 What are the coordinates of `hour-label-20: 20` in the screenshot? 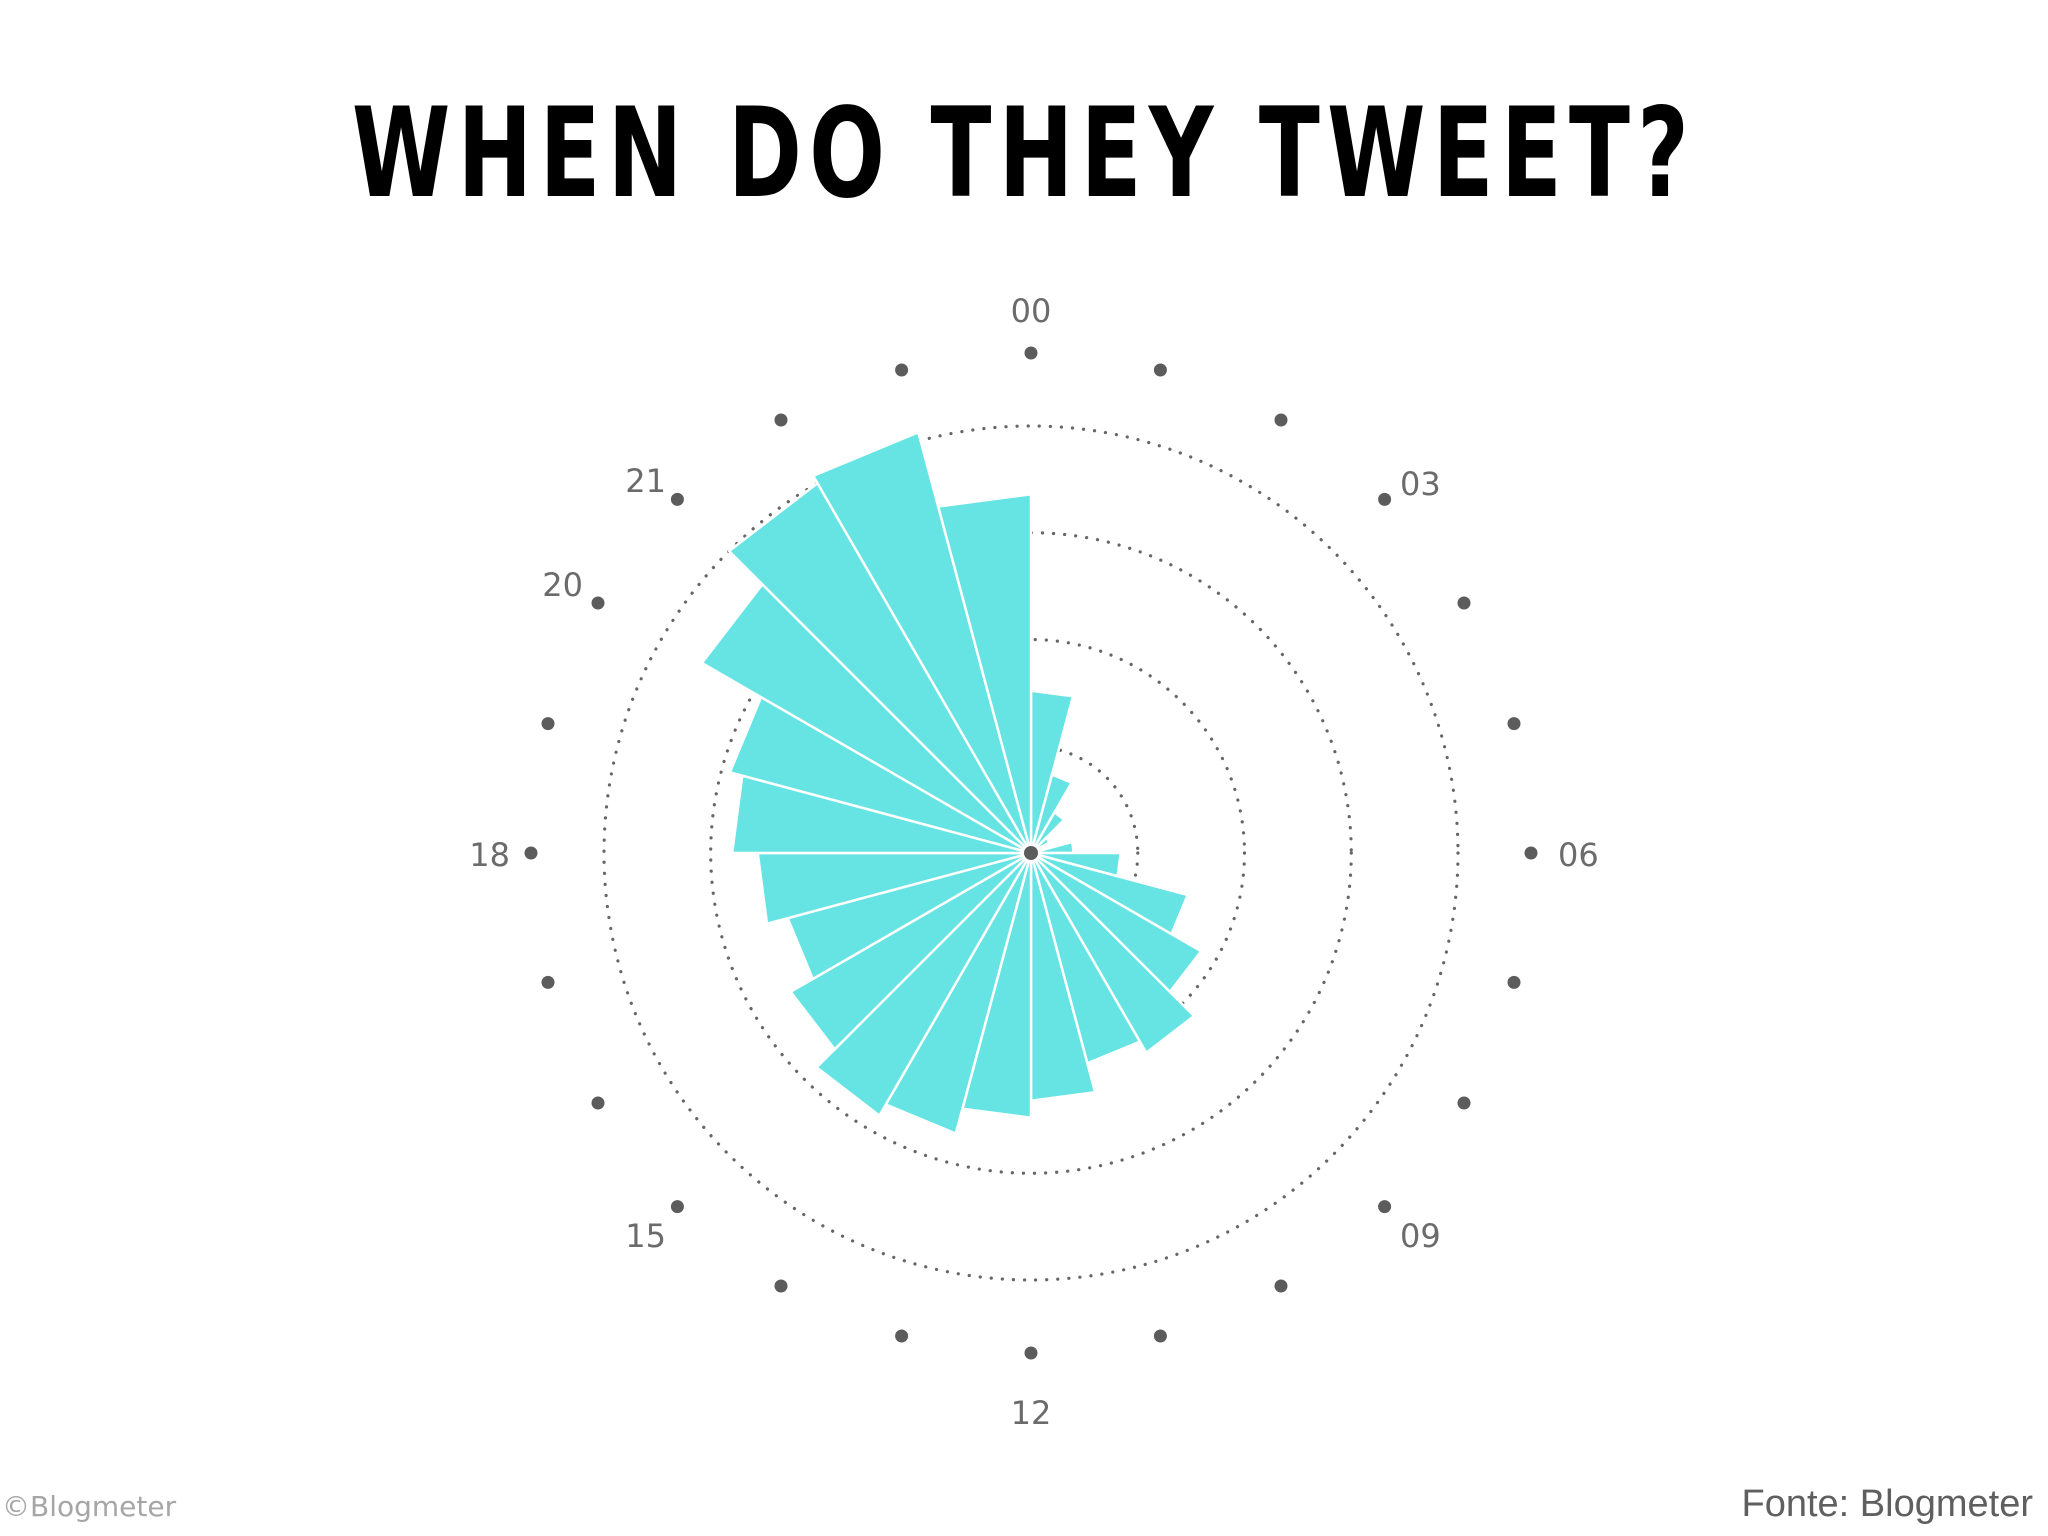 It's located at (562, 585).